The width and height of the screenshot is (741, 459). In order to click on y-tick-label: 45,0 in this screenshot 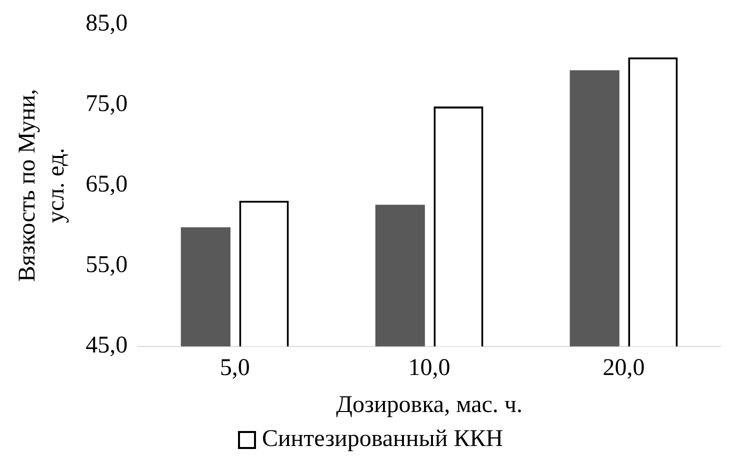, I will do `click(107, 345)`.